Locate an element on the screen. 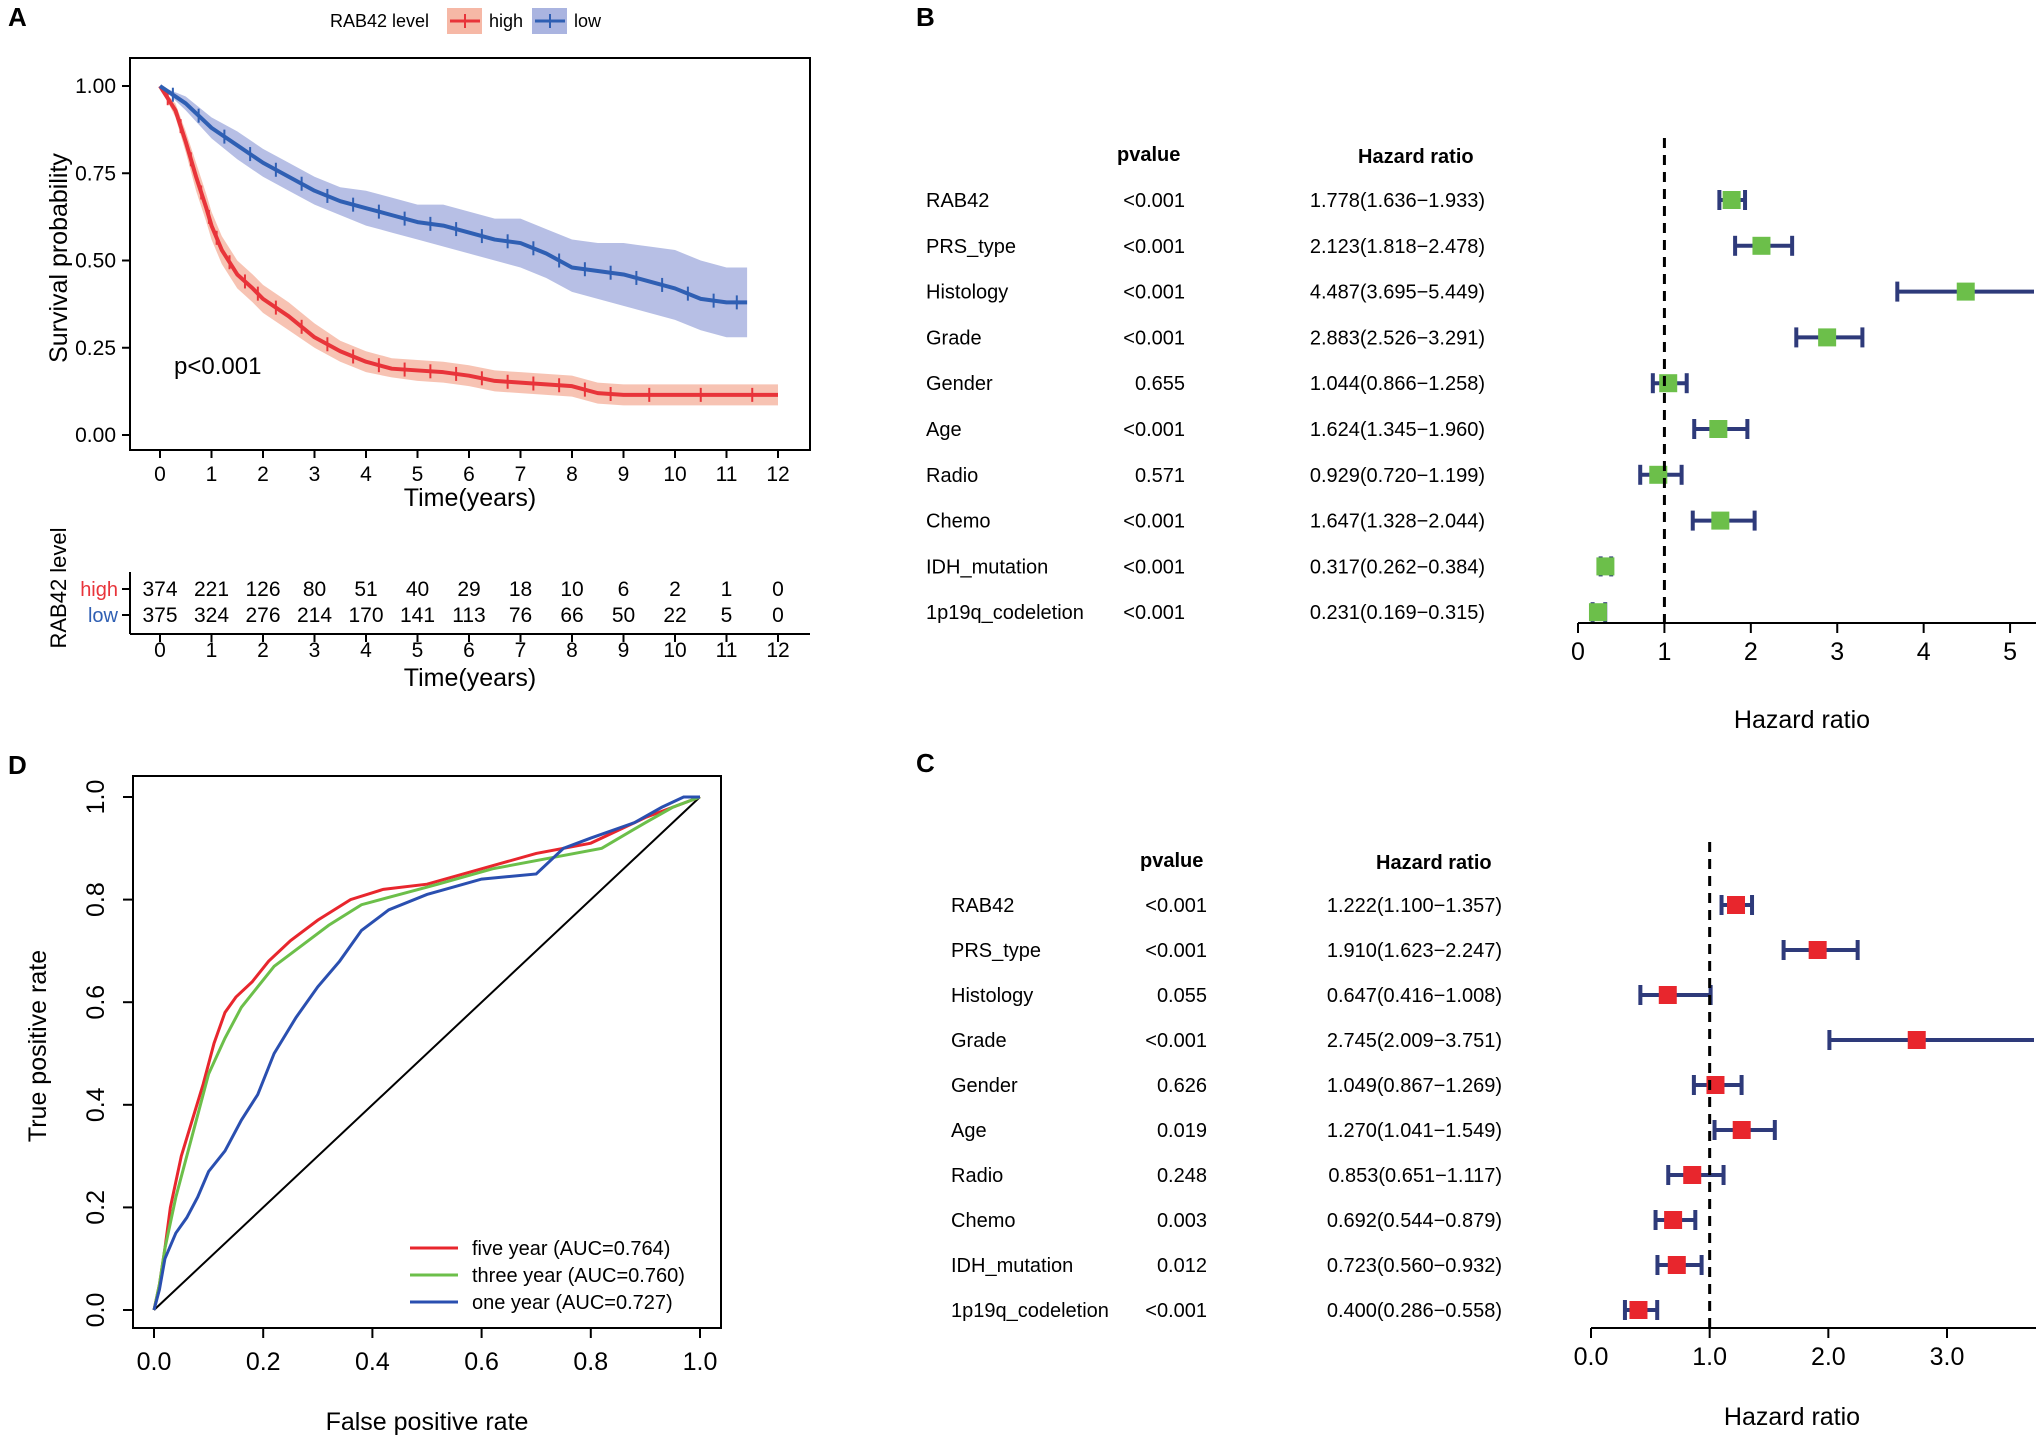  risk-cell-low: 170 is located at coordinates (365, 615).